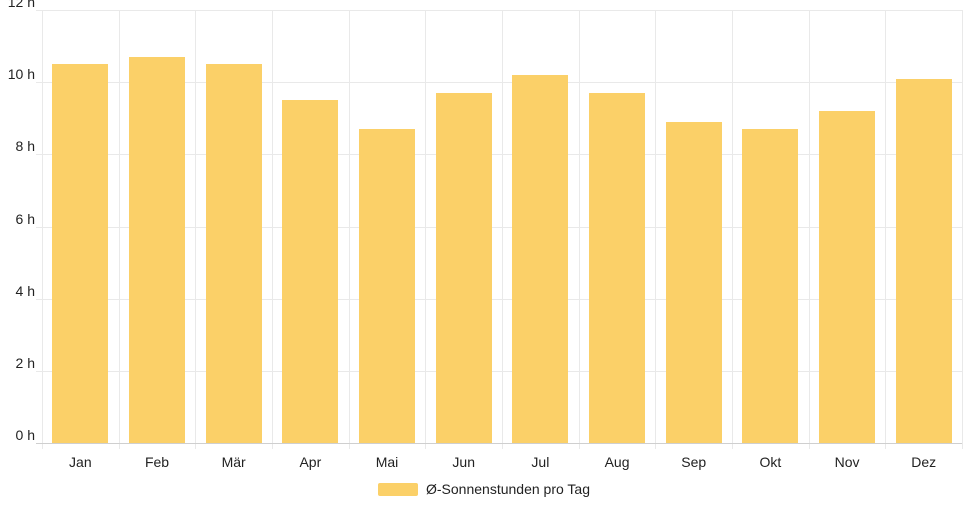 The image size is (968, 508). Describe the element at coordinates (387, 462) in the screenshot. I see `x-axis-label-mai: Mai` at that location.